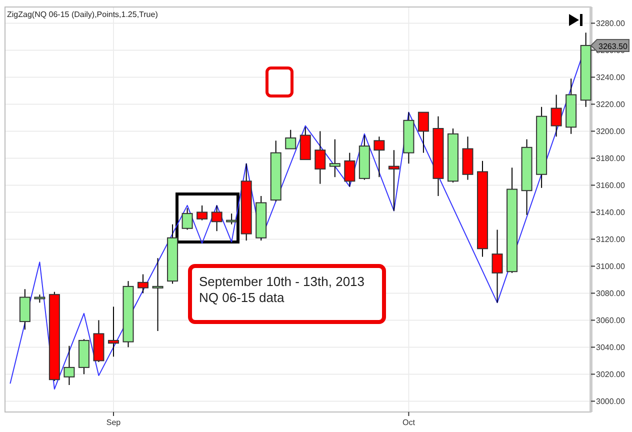 Image resolution: width=632 pixels, height=432 pixels. What do you see at coordinates (611, 159) in the screenshot?
I see `y-tick-label: 3180.00` at bounding box center [611, 159].